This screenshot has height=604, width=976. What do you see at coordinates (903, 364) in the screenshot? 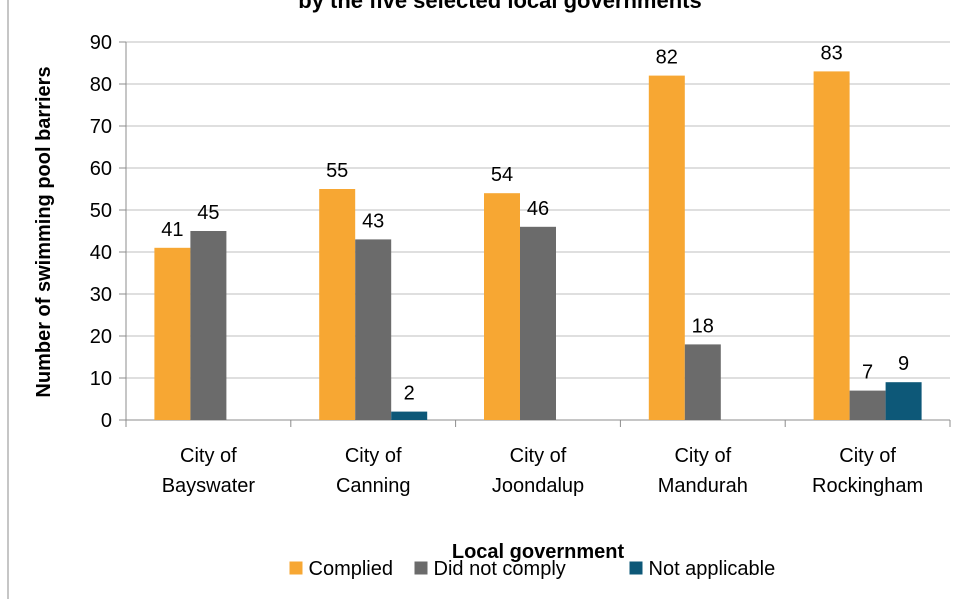
I see `data-label: 9` at bounding box center [903, 364].